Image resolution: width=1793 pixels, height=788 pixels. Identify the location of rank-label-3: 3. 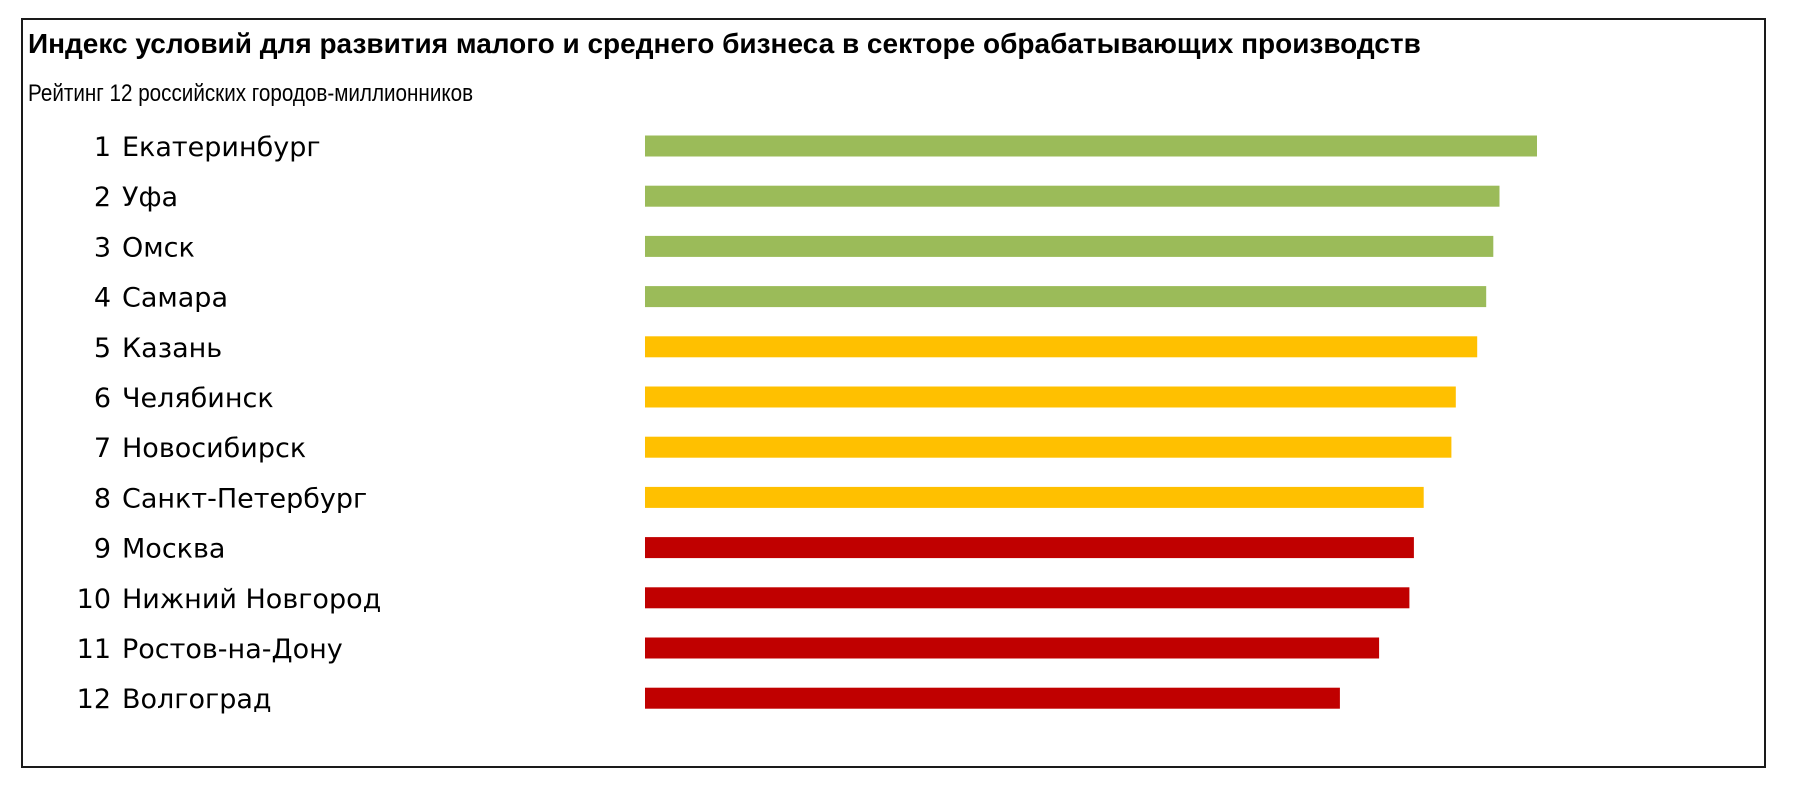
(102, 247).